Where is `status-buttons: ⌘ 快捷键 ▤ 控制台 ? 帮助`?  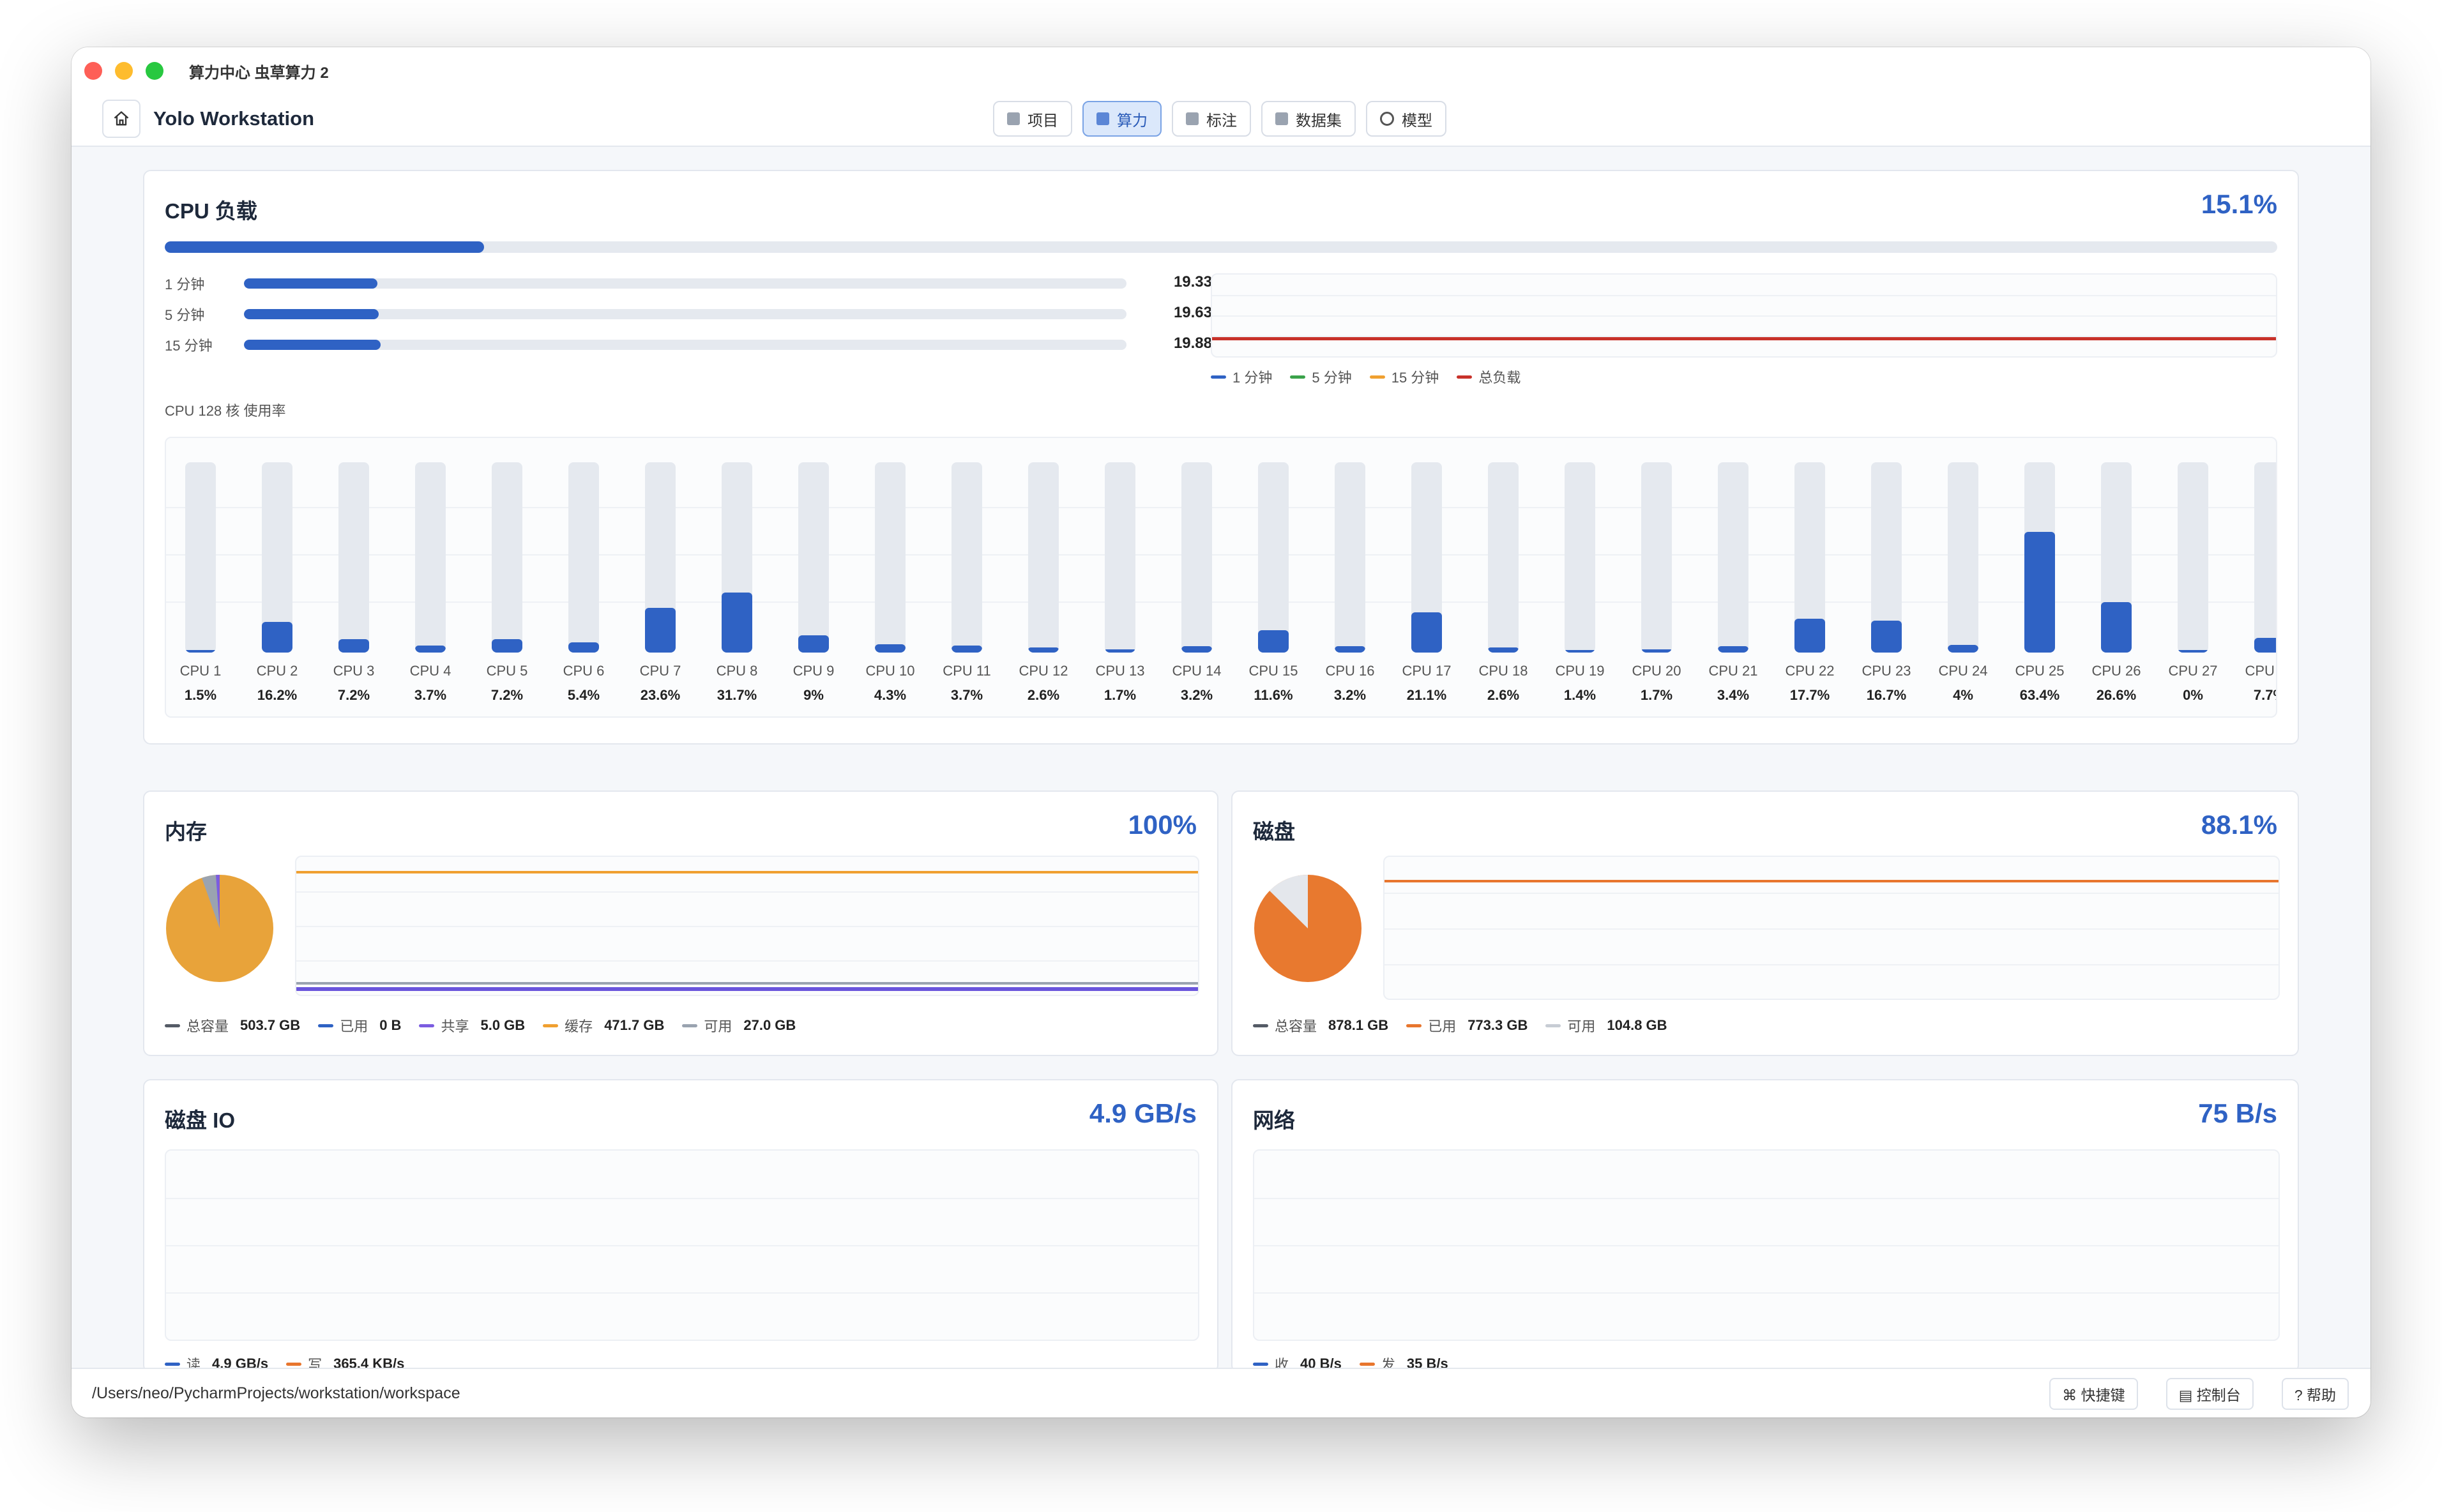
status-buttons: ⌘ 快捷键 ▤ 控制台 ? 帮助 is located at coordinates (2199, 1394).